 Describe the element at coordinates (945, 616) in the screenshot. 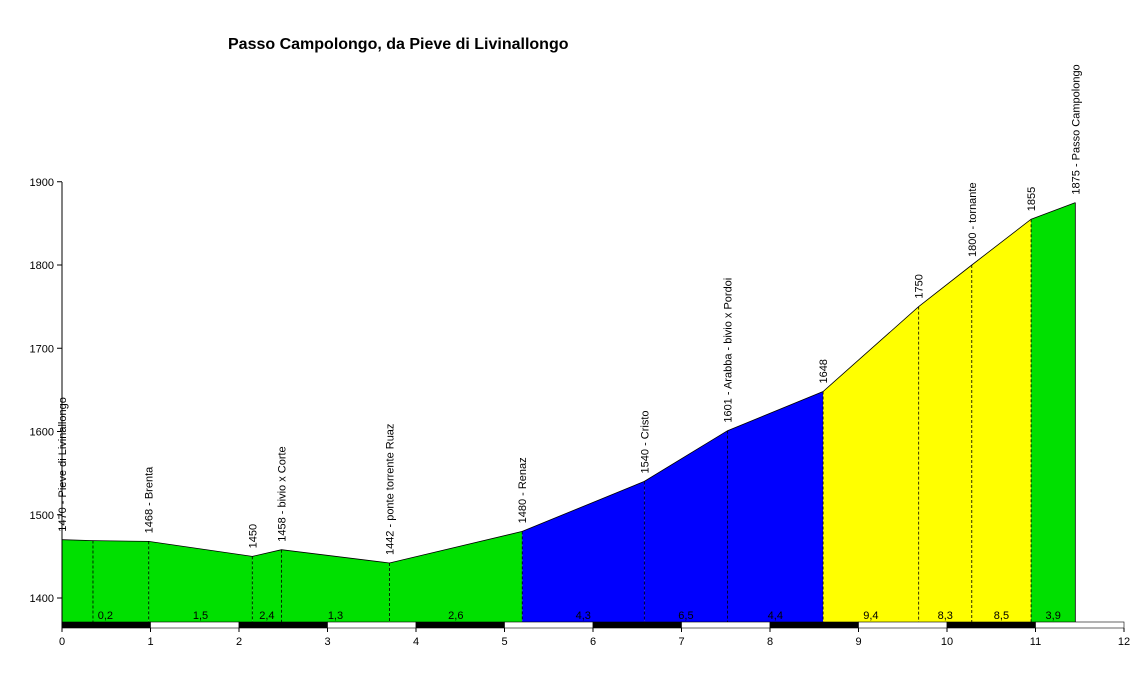

I see `segment-gradient-label: 8,3` at that location.